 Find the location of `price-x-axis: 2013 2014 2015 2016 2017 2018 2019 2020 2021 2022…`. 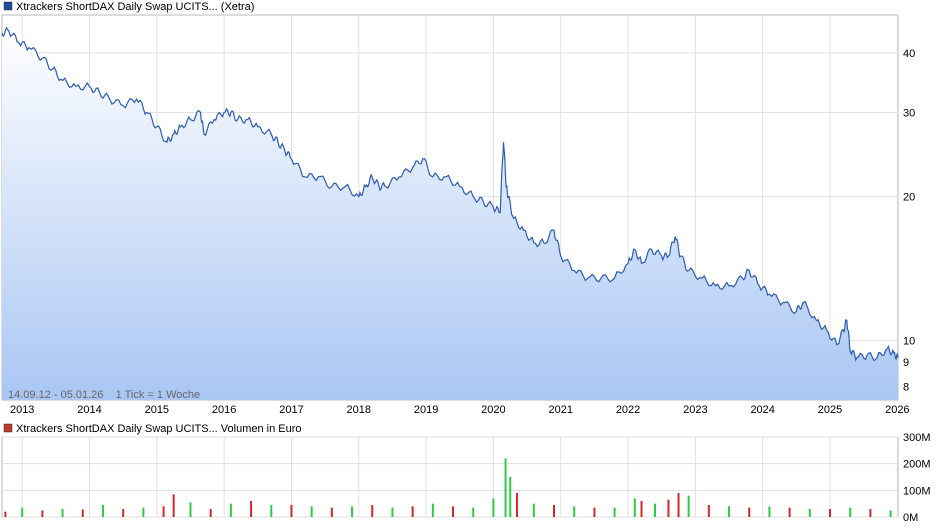

price-x-axis: 2013 2014 2015 2016 2017 2018 2019 2020 2021 2022… is located at coordinates (460, 410).